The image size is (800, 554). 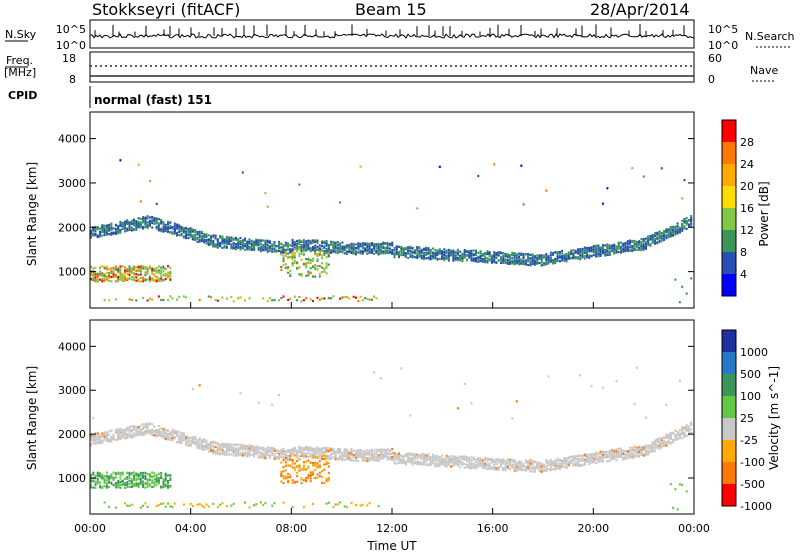 I want to click on power-colorbar-segment, so click(x=729, y=285).